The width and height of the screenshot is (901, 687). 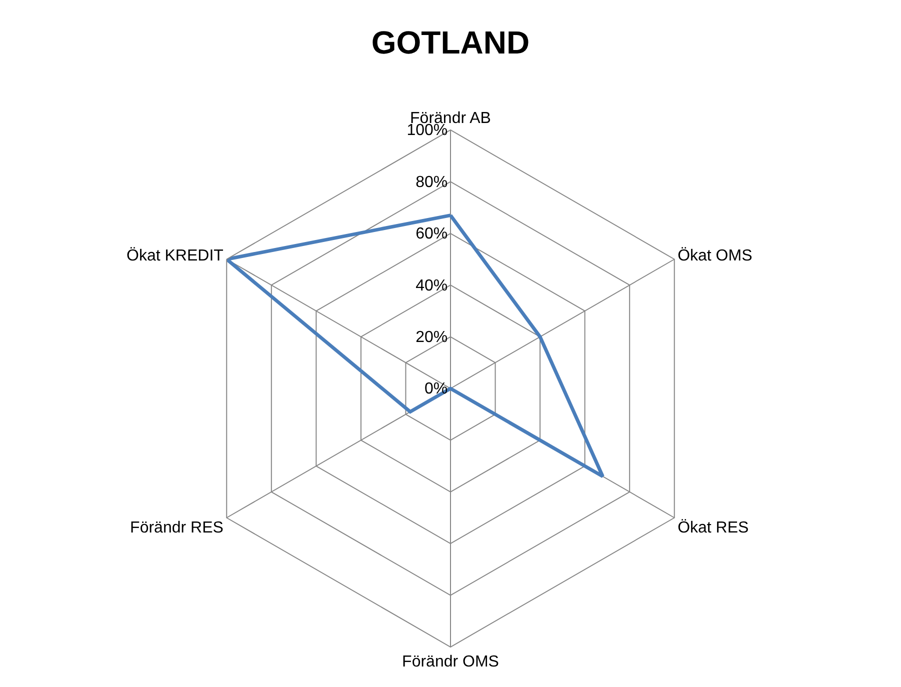 What do you see at coordinates (436, 389) in the screenshot?
I see `y-tick-label: 0%` at bounding box center [436, 389].